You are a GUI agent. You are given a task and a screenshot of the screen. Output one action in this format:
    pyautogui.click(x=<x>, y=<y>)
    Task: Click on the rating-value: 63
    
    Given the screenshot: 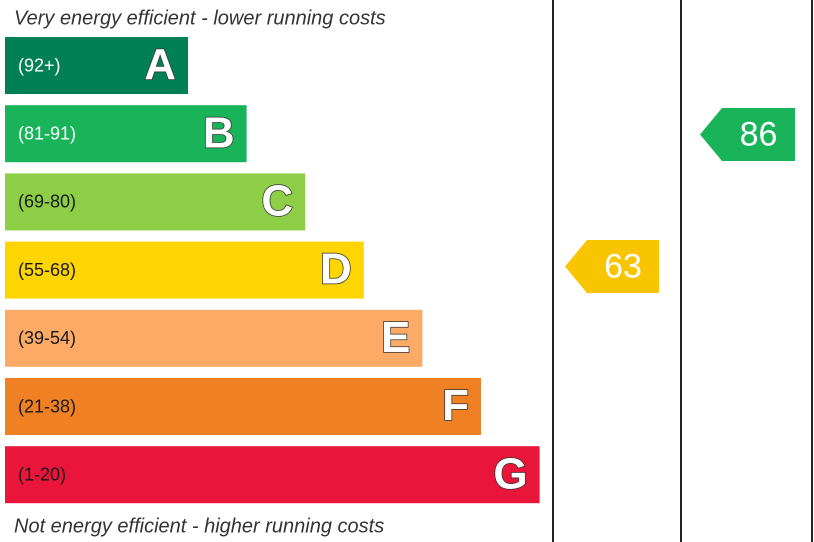 What is the action you would take?
    pyautogui.click(x=623, y=266)
    